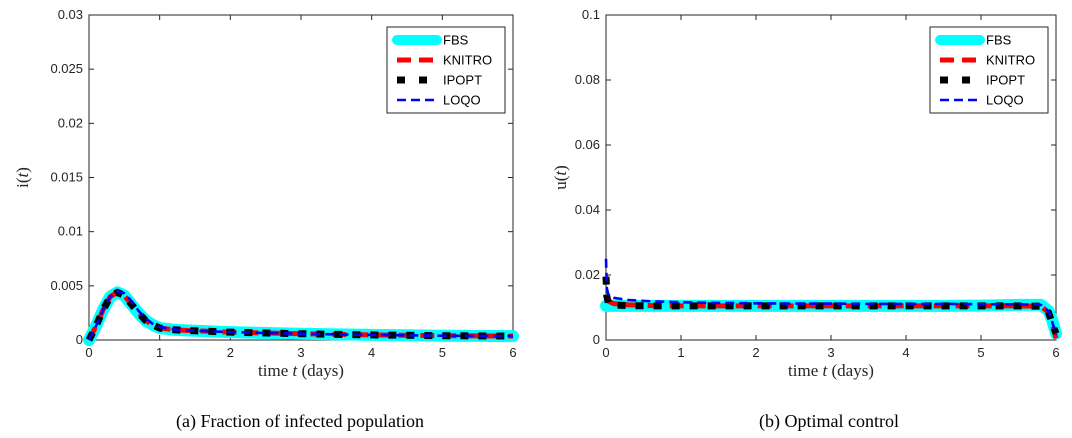  What do you see at coordinates (587, 144) in the screenshot?
I see `y-tick-label: 0.06` at bounding box center [587, 144].